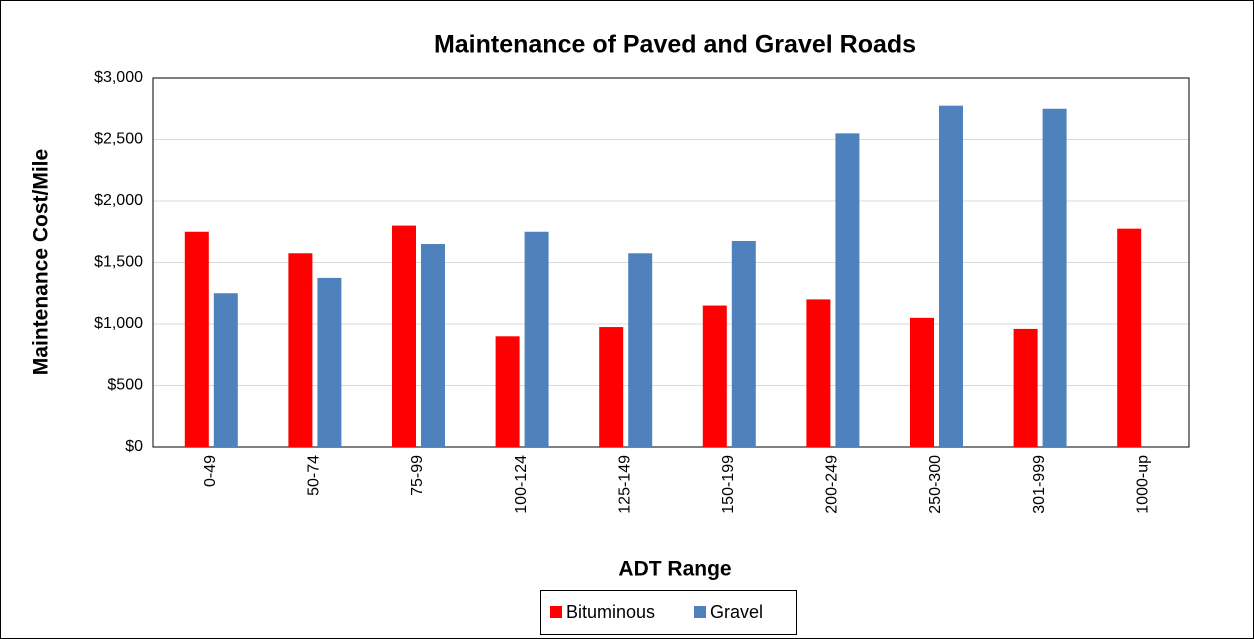 The width and height of the screenshot is (1254, 639). What do you see at coordinates (118, 262) in the screenshot?
I see `y-tick-label: $1,500` at bounding box center [118, 262].